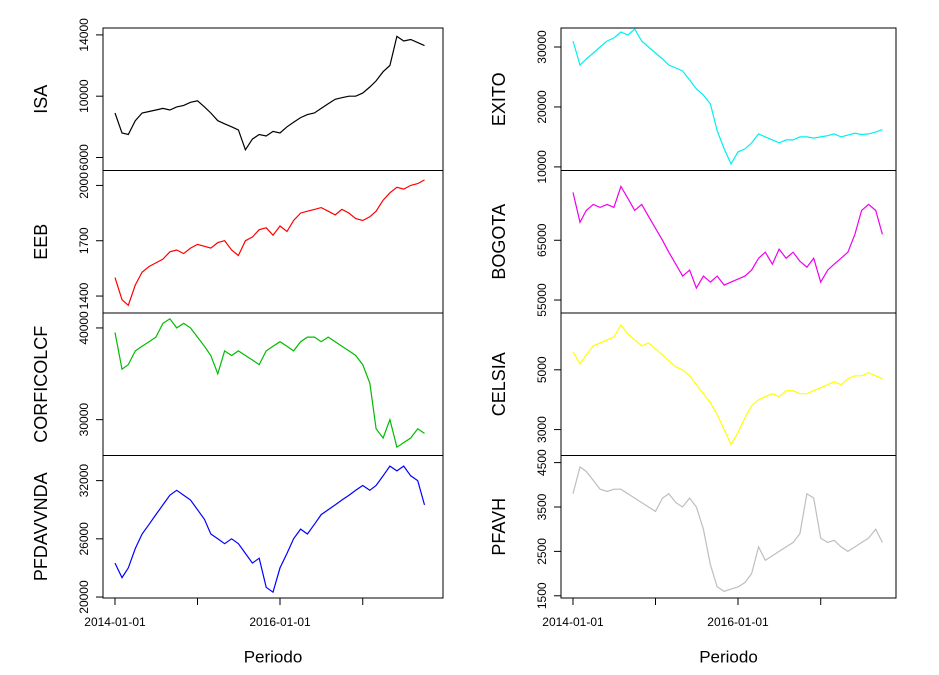  What do you see at coordinates (499, 242) in the screenshot?
I see `y-axis-title: BOGOTA` at bounding box center [499, 242].